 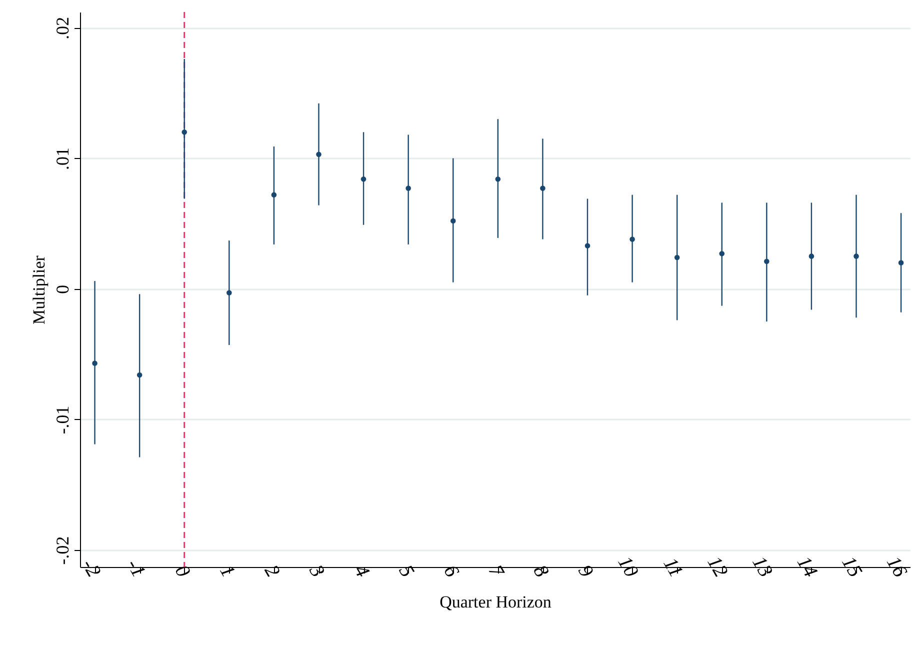 I want to click on x-tick-label: 14, so click(x=807, y=566).